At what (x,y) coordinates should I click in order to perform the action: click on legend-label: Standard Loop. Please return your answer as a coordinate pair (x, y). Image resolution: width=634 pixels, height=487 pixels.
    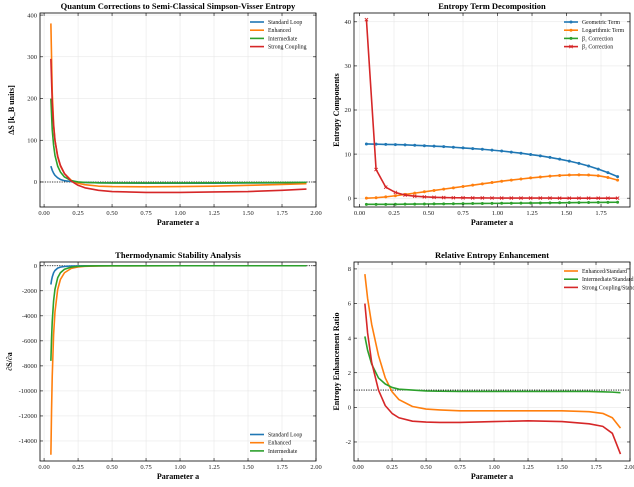
    Looking at the image, I should click on (285, 436).